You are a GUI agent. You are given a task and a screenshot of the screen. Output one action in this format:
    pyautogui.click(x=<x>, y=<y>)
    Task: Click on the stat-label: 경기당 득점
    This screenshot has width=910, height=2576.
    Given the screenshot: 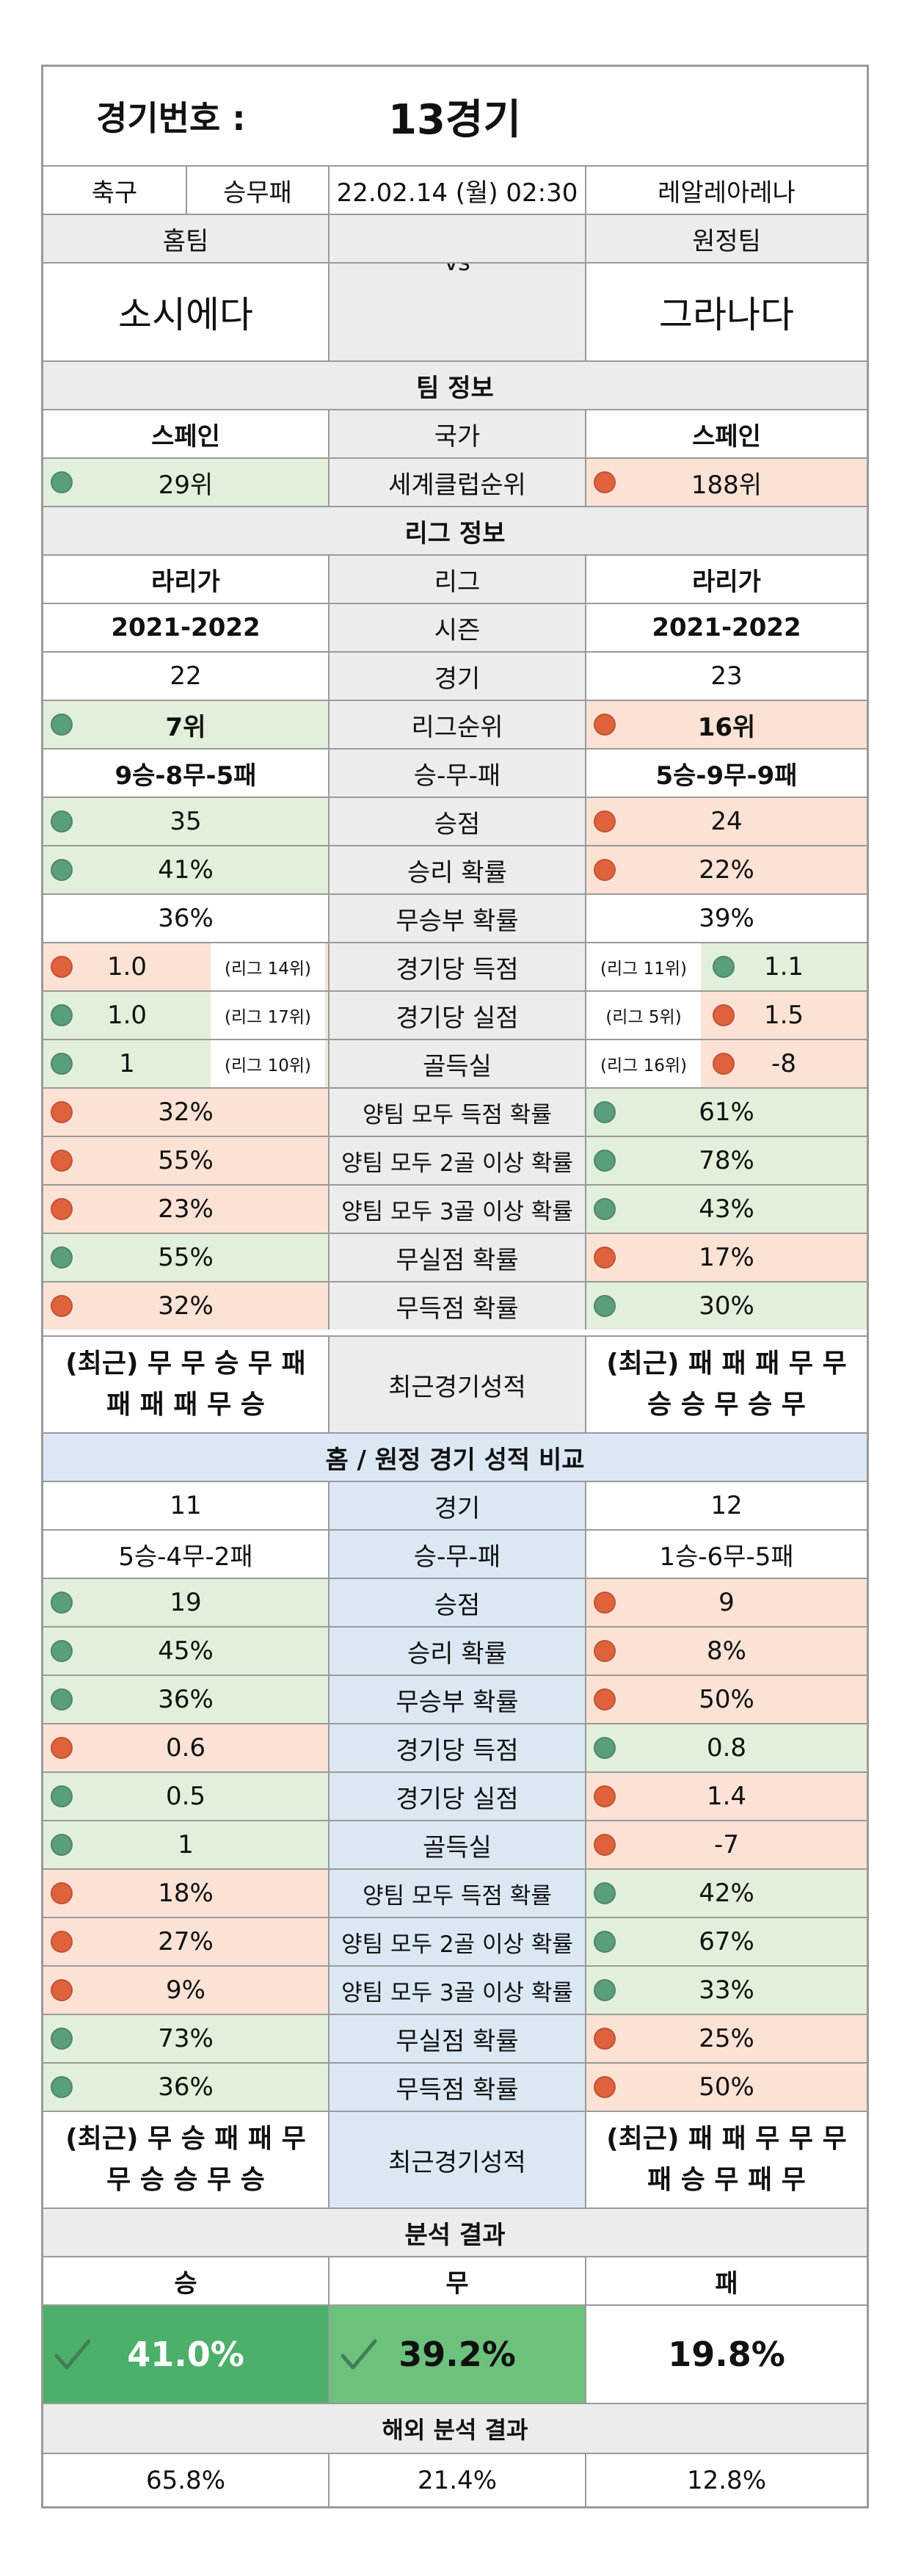 What is the action you would take?
    pyautogui.click(x=457, y=967)
    